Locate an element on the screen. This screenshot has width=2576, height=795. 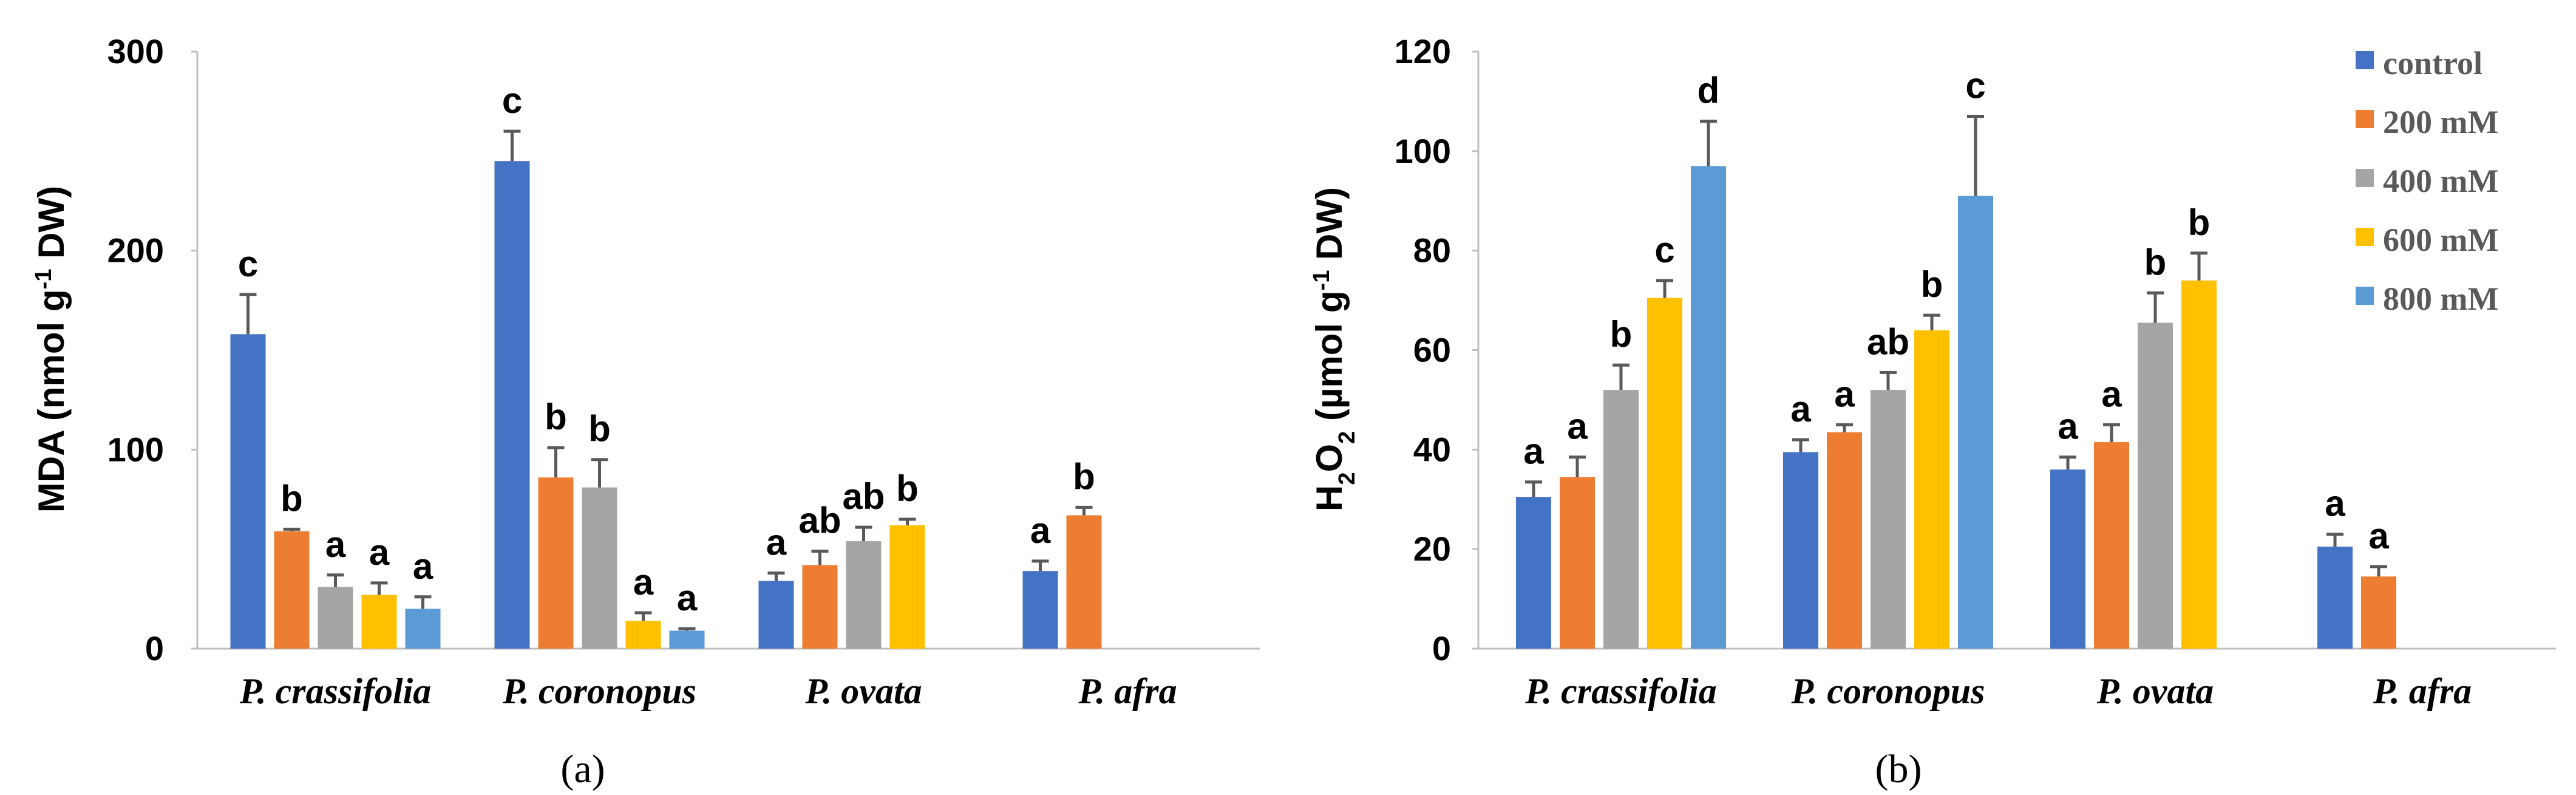
legend-label-600-mm: 600 mM is located at coordinates (2440, 240).